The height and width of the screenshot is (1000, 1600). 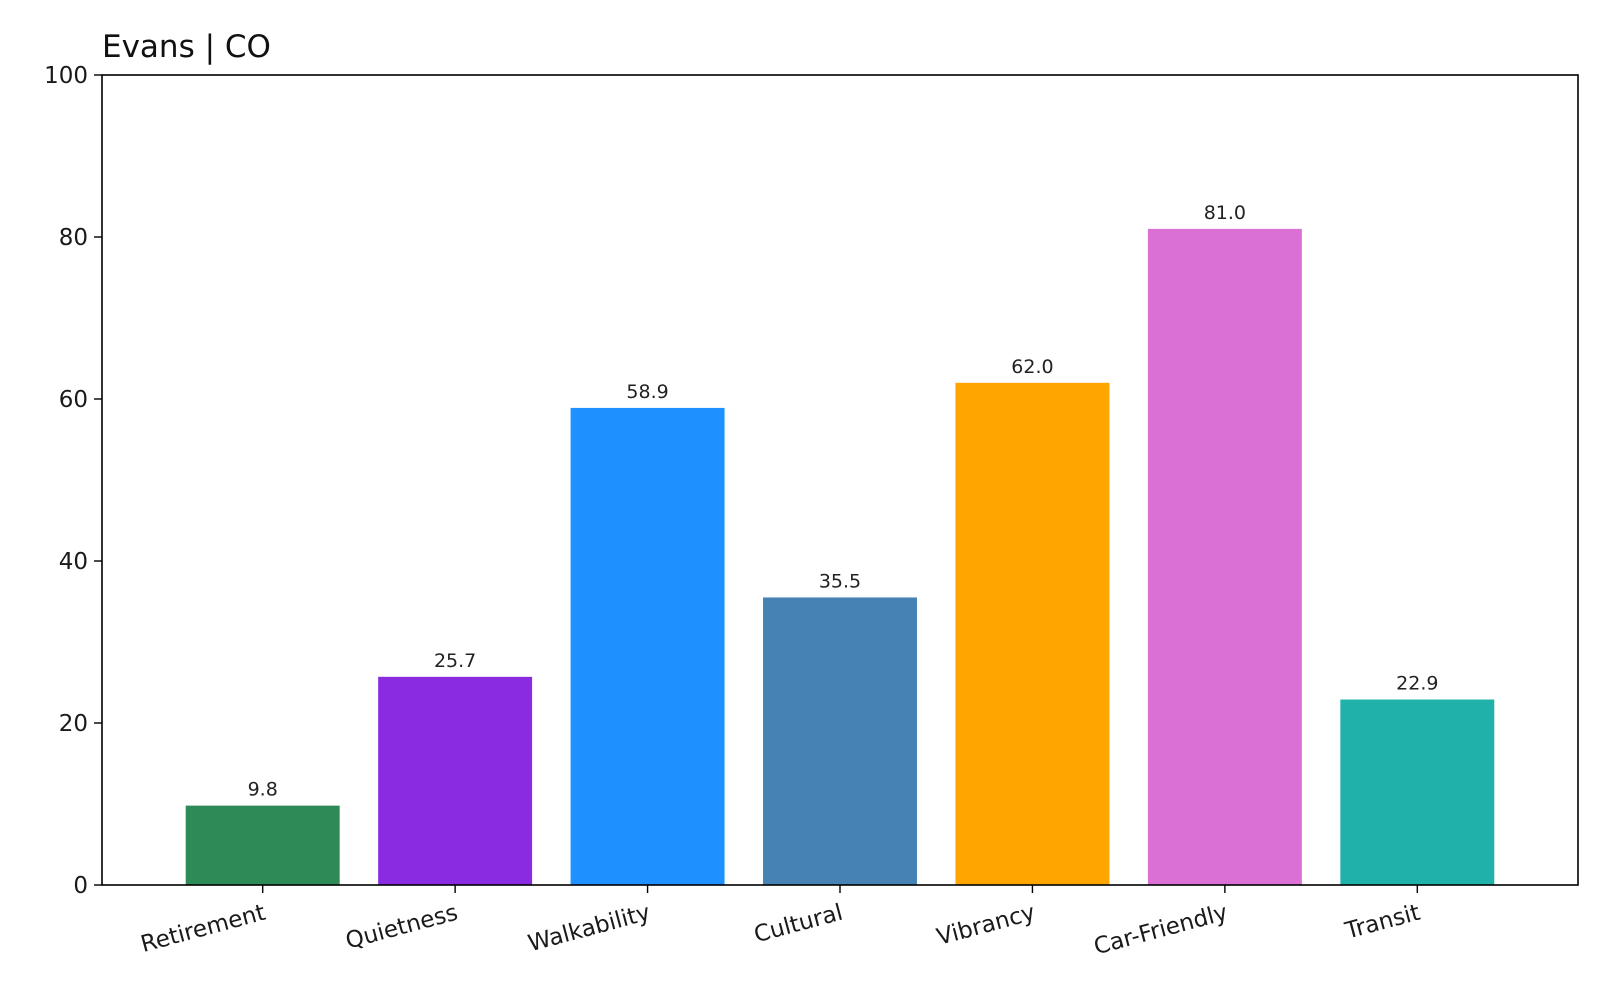 What do you see at coordinates (1225, 213) in the screenshot?
I see `value-label: 81.0` at bounding box center [1225, 213].